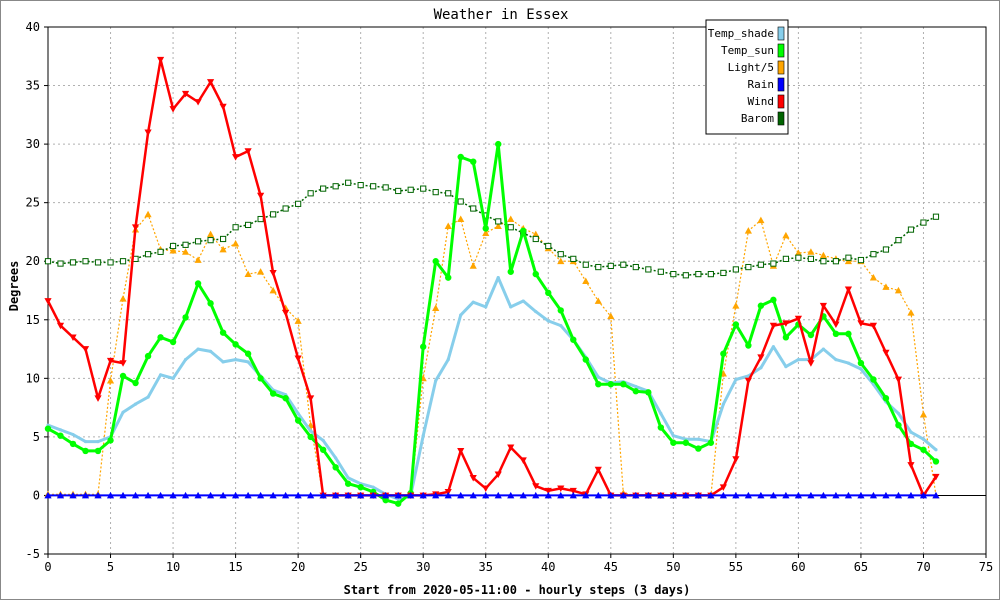 Image resolution: width=1000 pixels, height=601 pixels. I want to click on y-tick-label: 40, so click(33, 27).